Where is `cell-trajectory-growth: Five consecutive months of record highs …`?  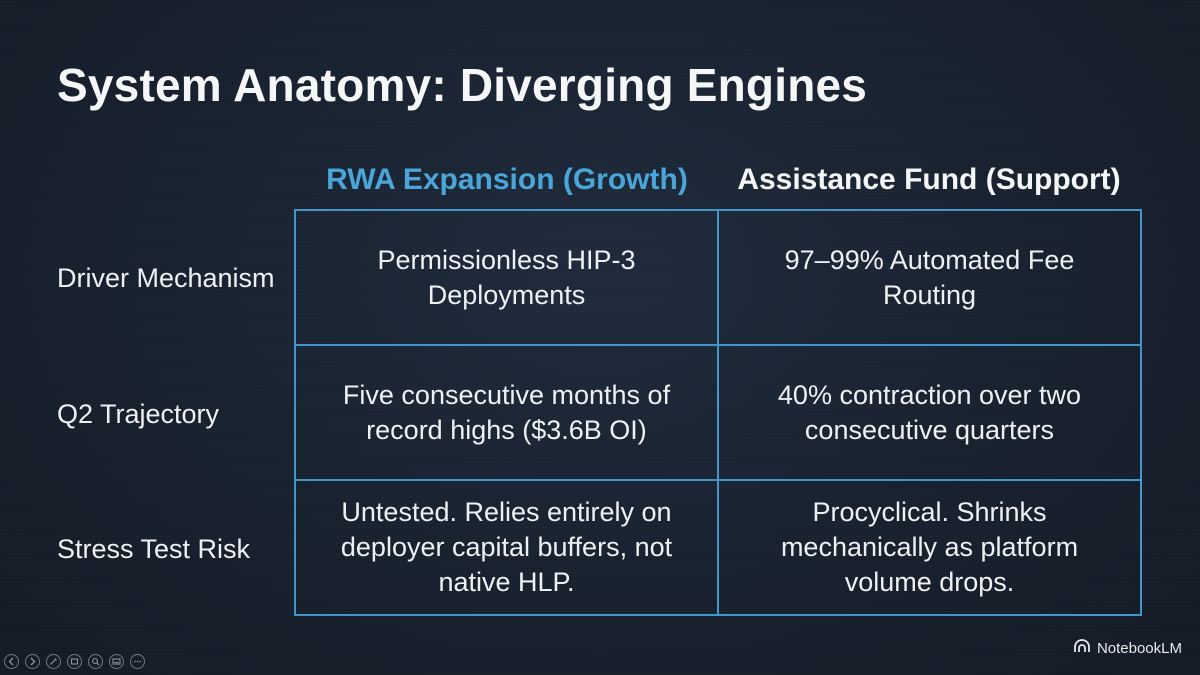 cell-trajectory-growth: Five consecutive months of record highs … is located at coordinates (507, 413).